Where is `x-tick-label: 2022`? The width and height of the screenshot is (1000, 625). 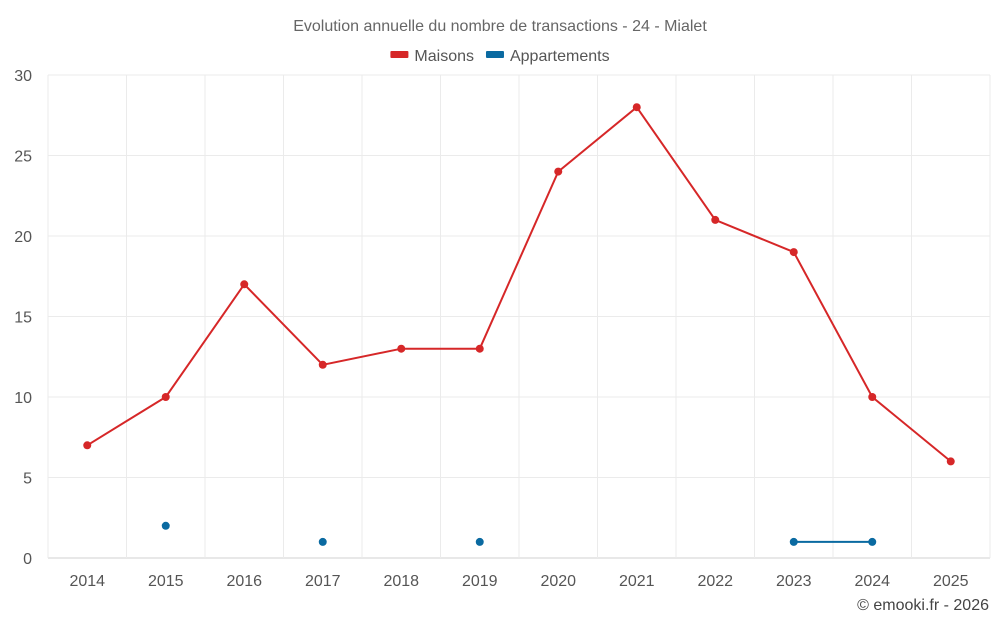
x-tick-label: 2022 is located at coordinates (715, 581).